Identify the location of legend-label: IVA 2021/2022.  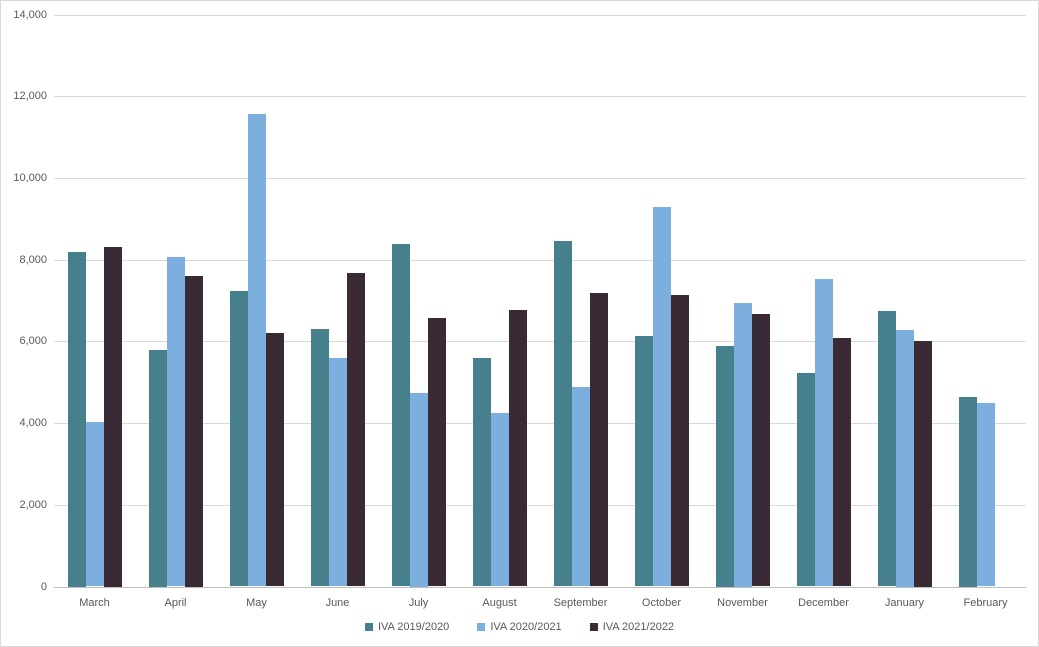
(638, 627).